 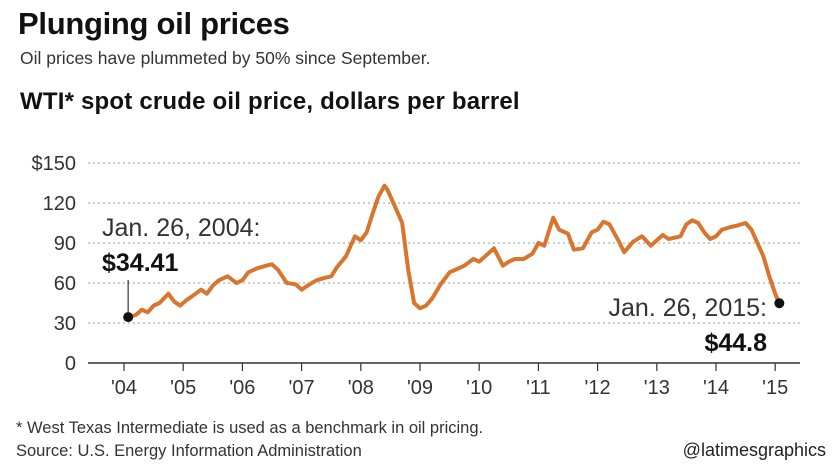 What do you see at coordinates (54, 164) in the screenshot?
I see `y-tick-label: $150` at bounding box center [54, 164].